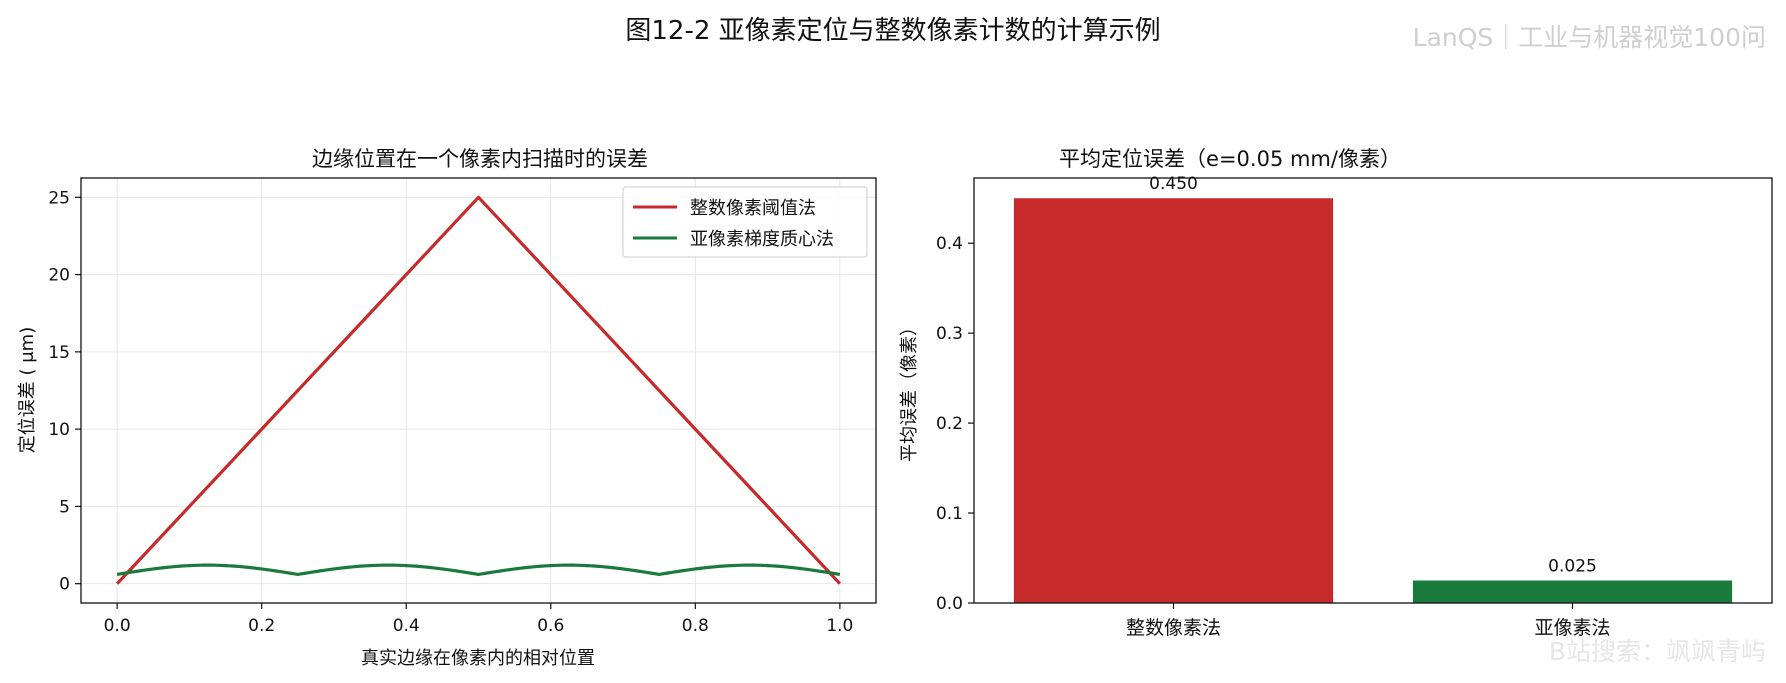  What do you see at coordinates (59, 353) in the screenshot?
I see `left-y-tick-label: 15` at bounding box center [59, 353].